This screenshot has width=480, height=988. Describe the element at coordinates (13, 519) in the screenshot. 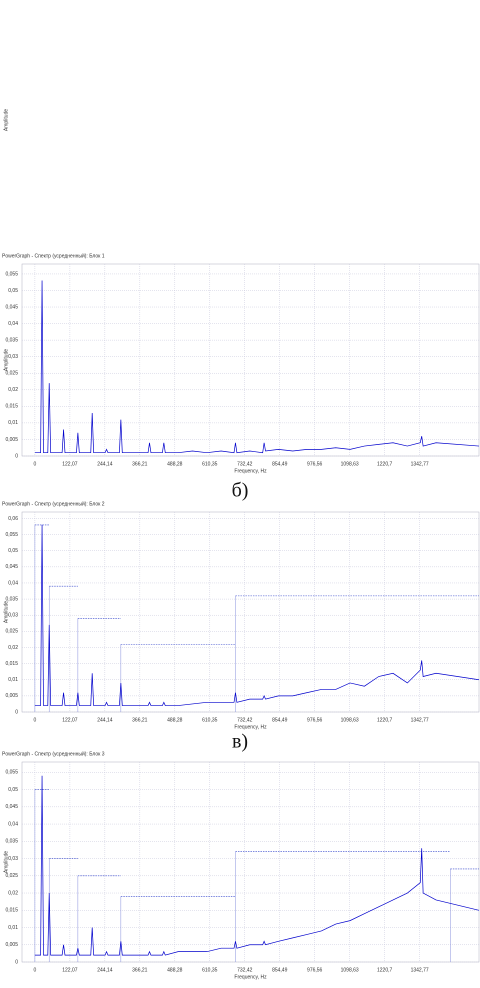

I see `y-tick-label: 0,06` at that location.